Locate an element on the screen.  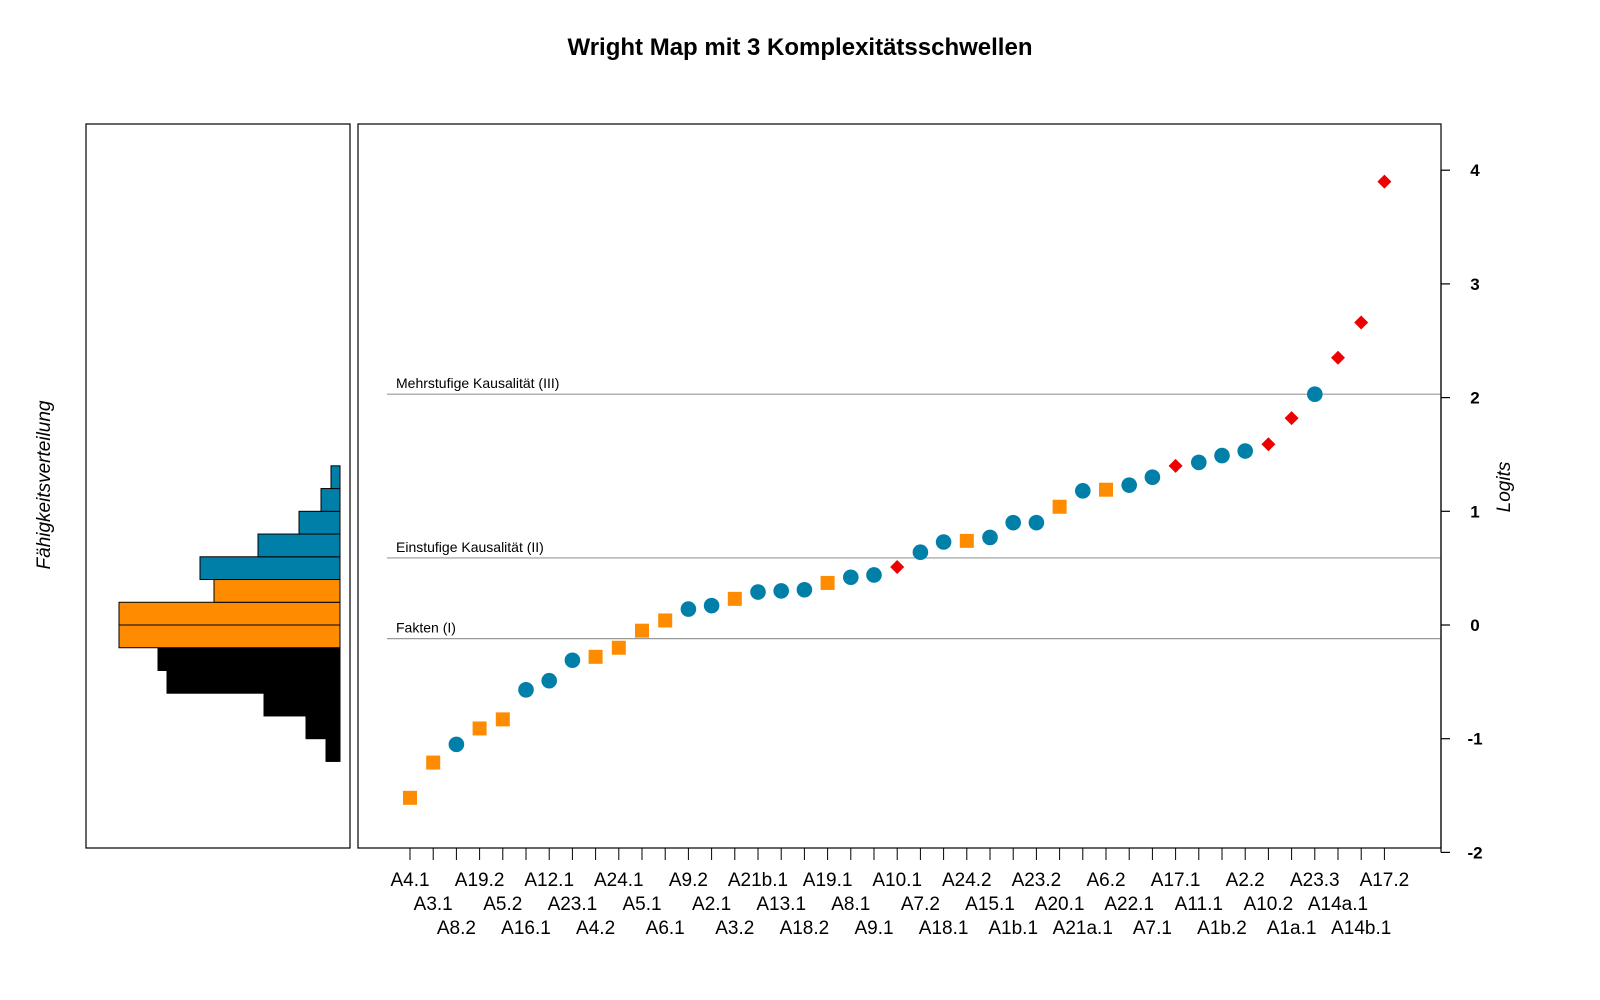
x-tick-label: A17.2 is located at coordinates (1385, 880).